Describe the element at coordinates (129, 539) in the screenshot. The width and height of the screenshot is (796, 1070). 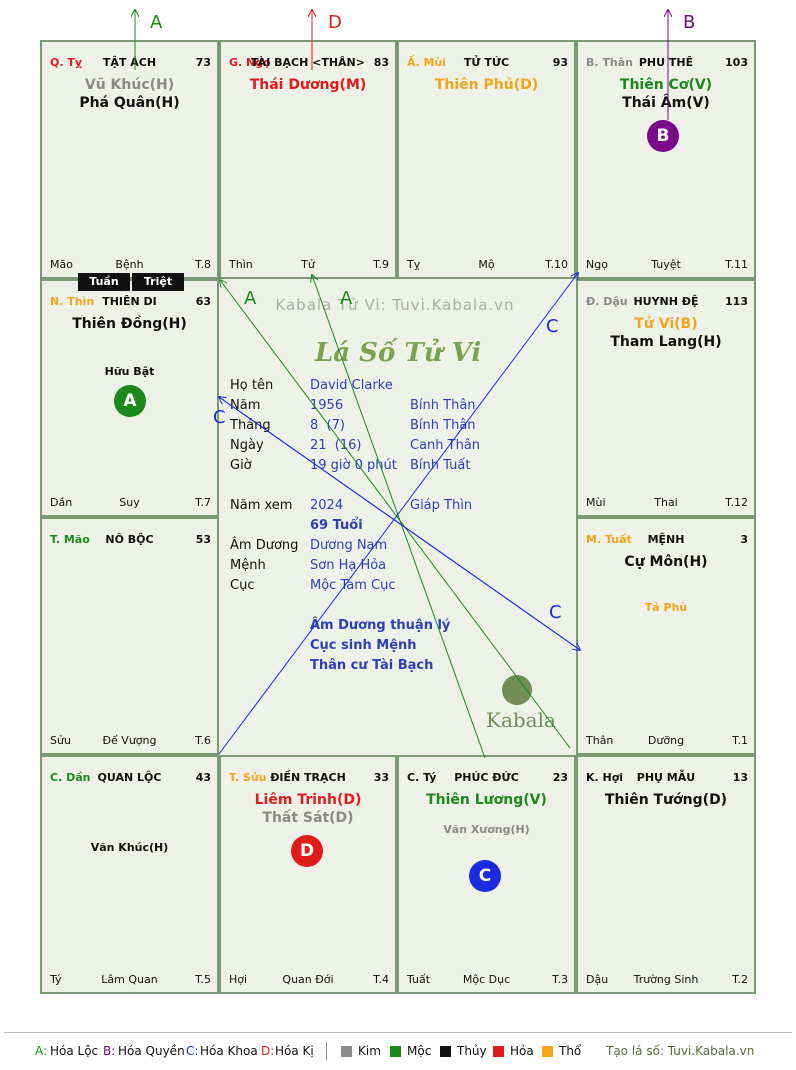
I see `palace-name: NÔ BỘC` at that location.